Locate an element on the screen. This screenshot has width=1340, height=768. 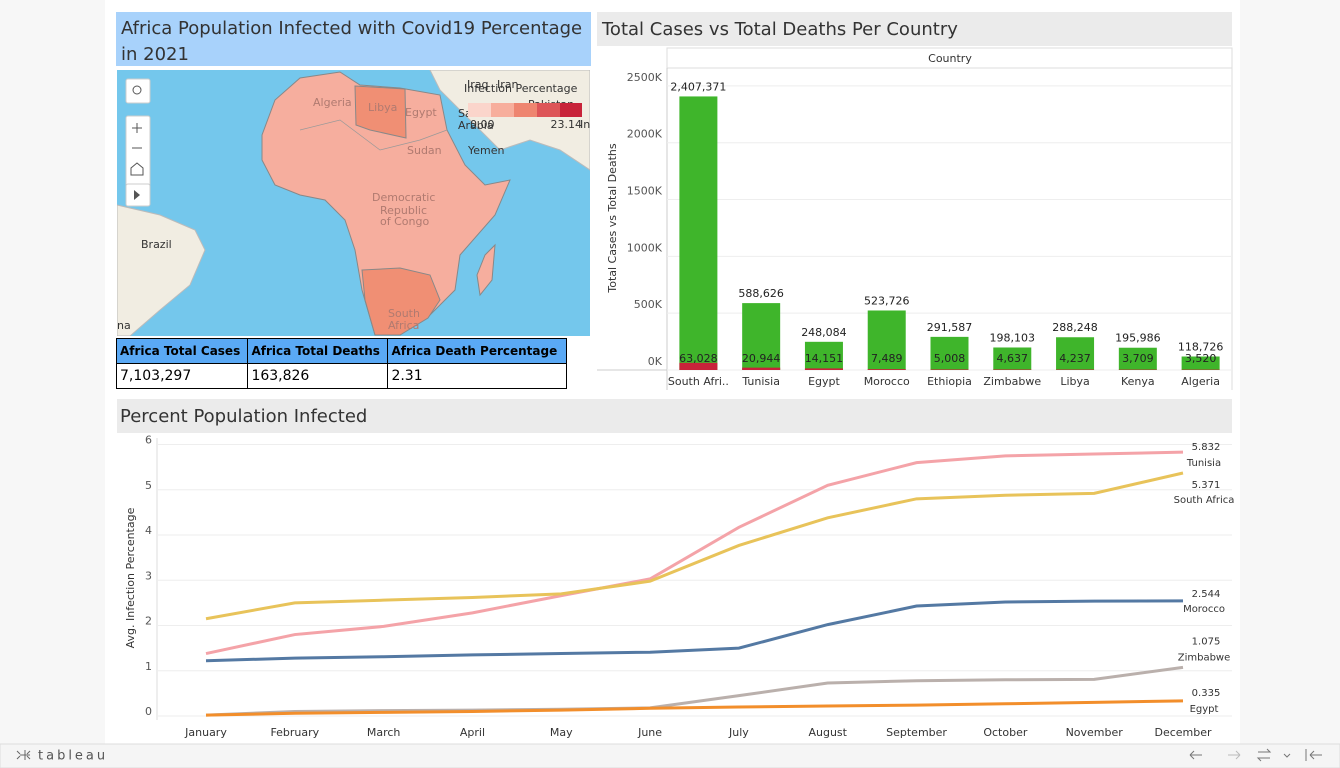
data-label: 4,237 is located at coordinates (1075, 358).